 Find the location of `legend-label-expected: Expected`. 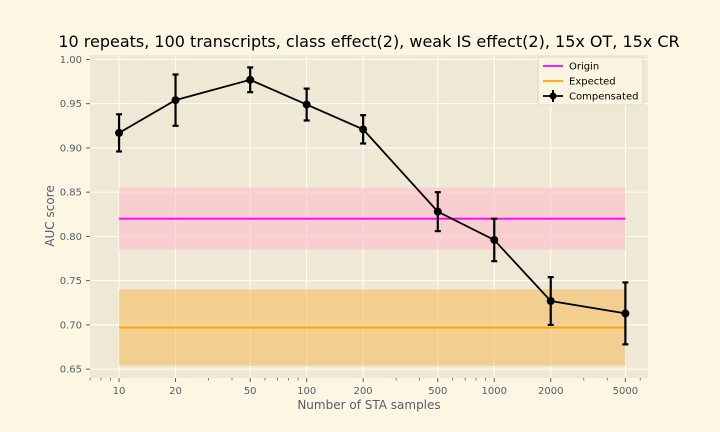

legend-label-expected: Expected is located at coordinates (592, 82).